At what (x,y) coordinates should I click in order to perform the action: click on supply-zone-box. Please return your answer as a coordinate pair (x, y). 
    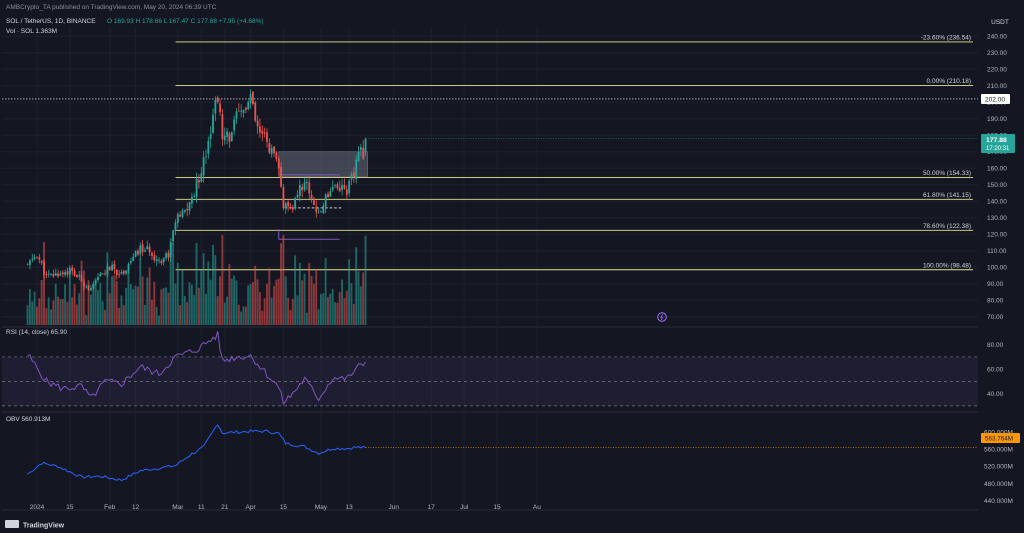
    Looking at the image, I should click on (323, 164).